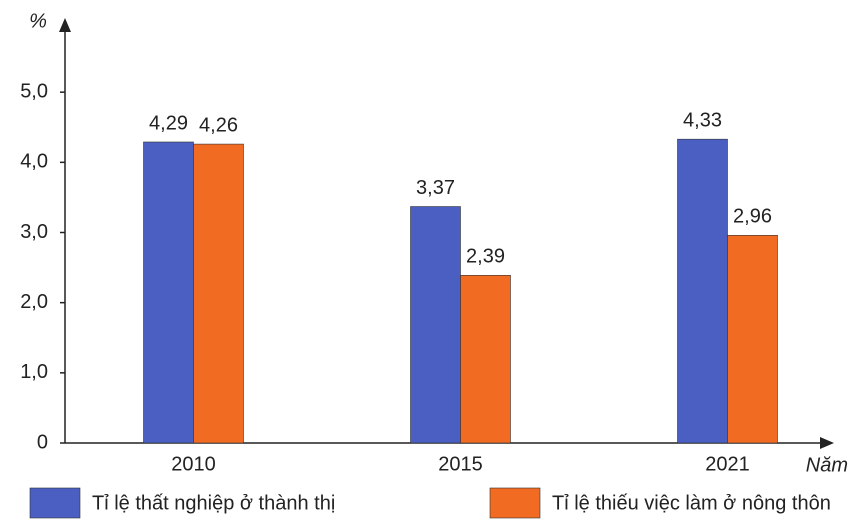 The height and width of the screenshot is (520, 856). What do you see at coordinates (435, 188) in the screenshot?
I see `value-label: 3,37` at bounding box center [435, 188].